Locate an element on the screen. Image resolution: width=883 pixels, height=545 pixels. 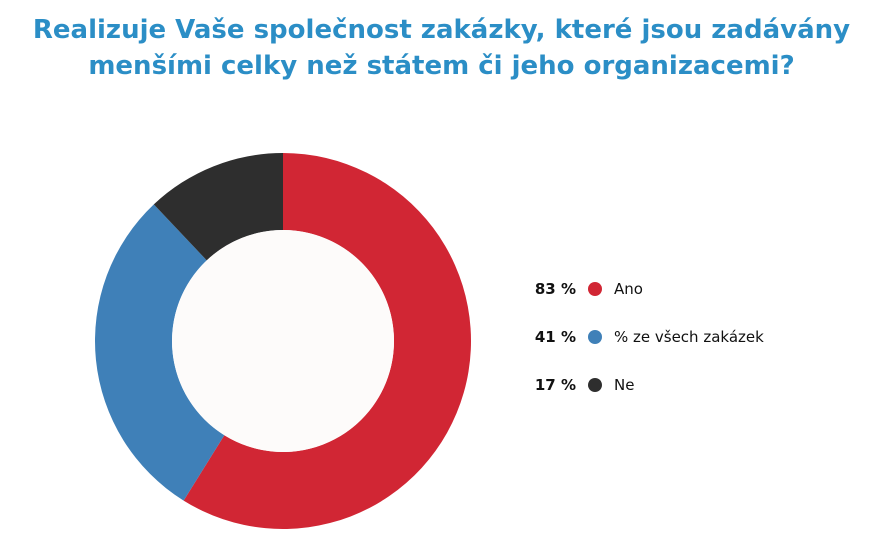
legend-value: 41 % is located at coordinates (555, 337).